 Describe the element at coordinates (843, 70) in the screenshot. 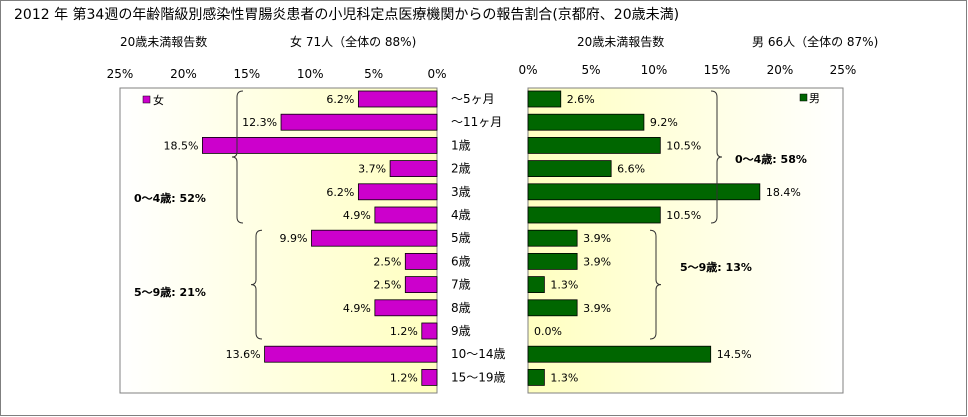

I see `right-tick-label: 25%` at that location.